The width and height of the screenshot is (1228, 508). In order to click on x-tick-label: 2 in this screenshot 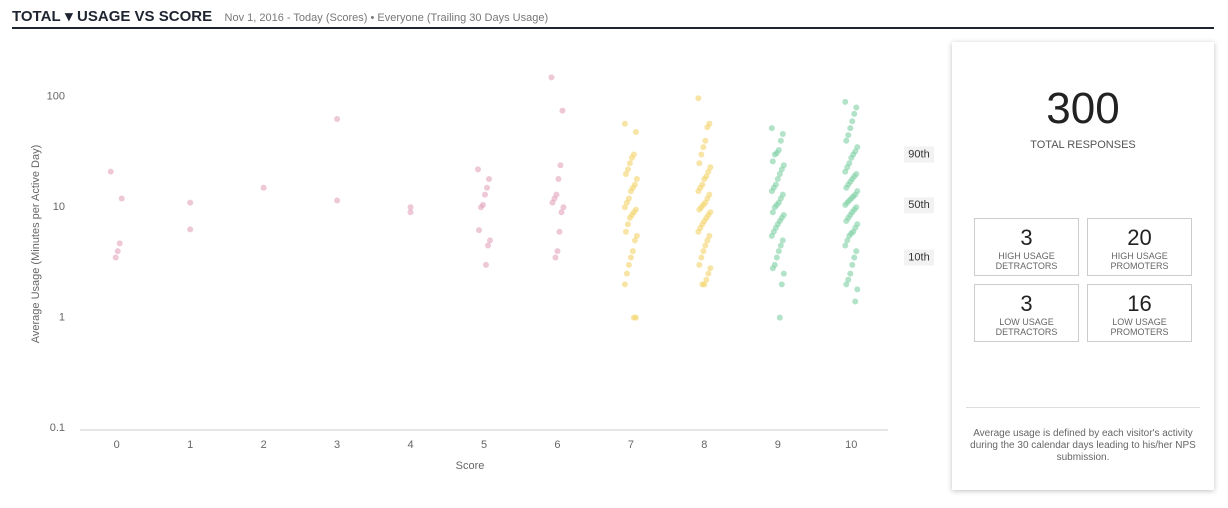, I will do `click(264, 445)`.